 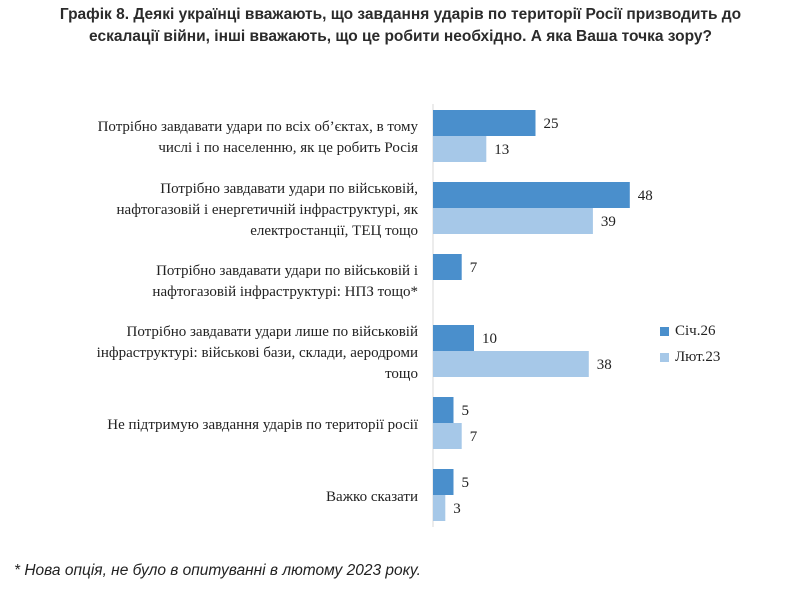 I want to click on data-label-series-2: 39, so click(x=608, y=222).